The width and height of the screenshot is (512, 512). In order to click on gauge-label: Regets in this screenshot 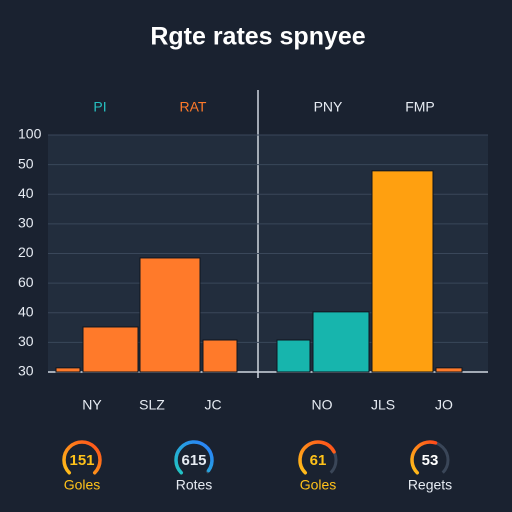, I will do `click(430, 485)`.